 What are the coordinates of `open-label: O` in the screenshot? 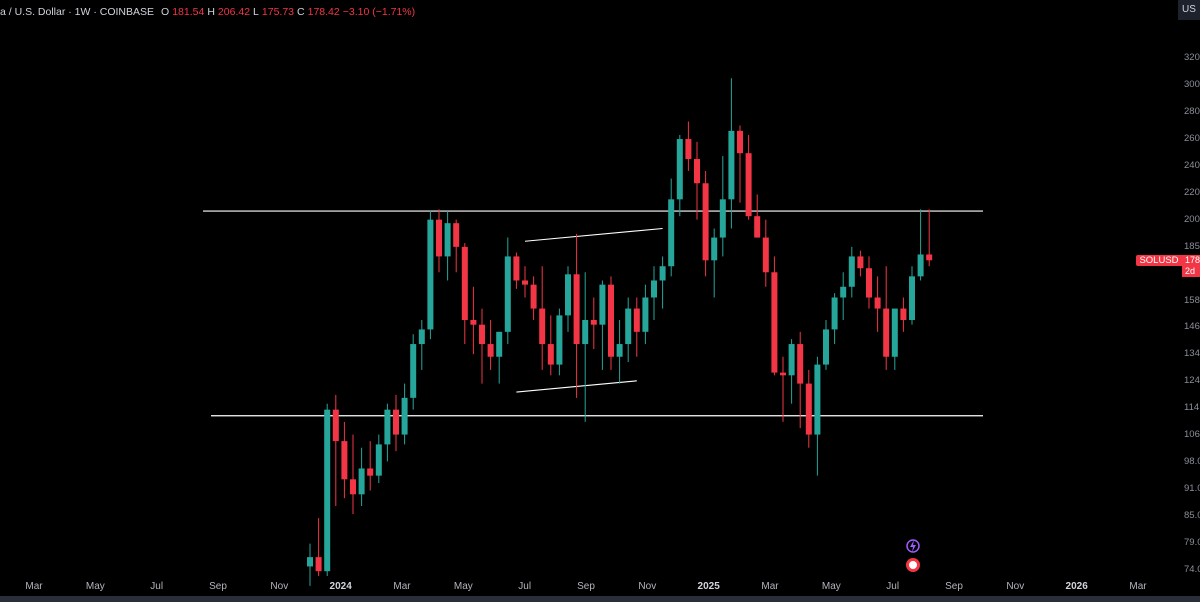 It's located at (165, 12).